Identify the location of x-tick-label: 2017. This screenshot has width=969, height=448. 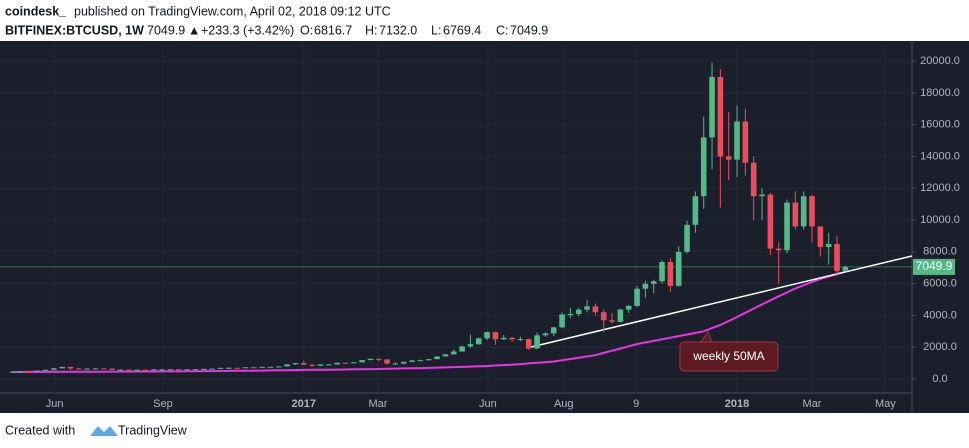
(304, 404).